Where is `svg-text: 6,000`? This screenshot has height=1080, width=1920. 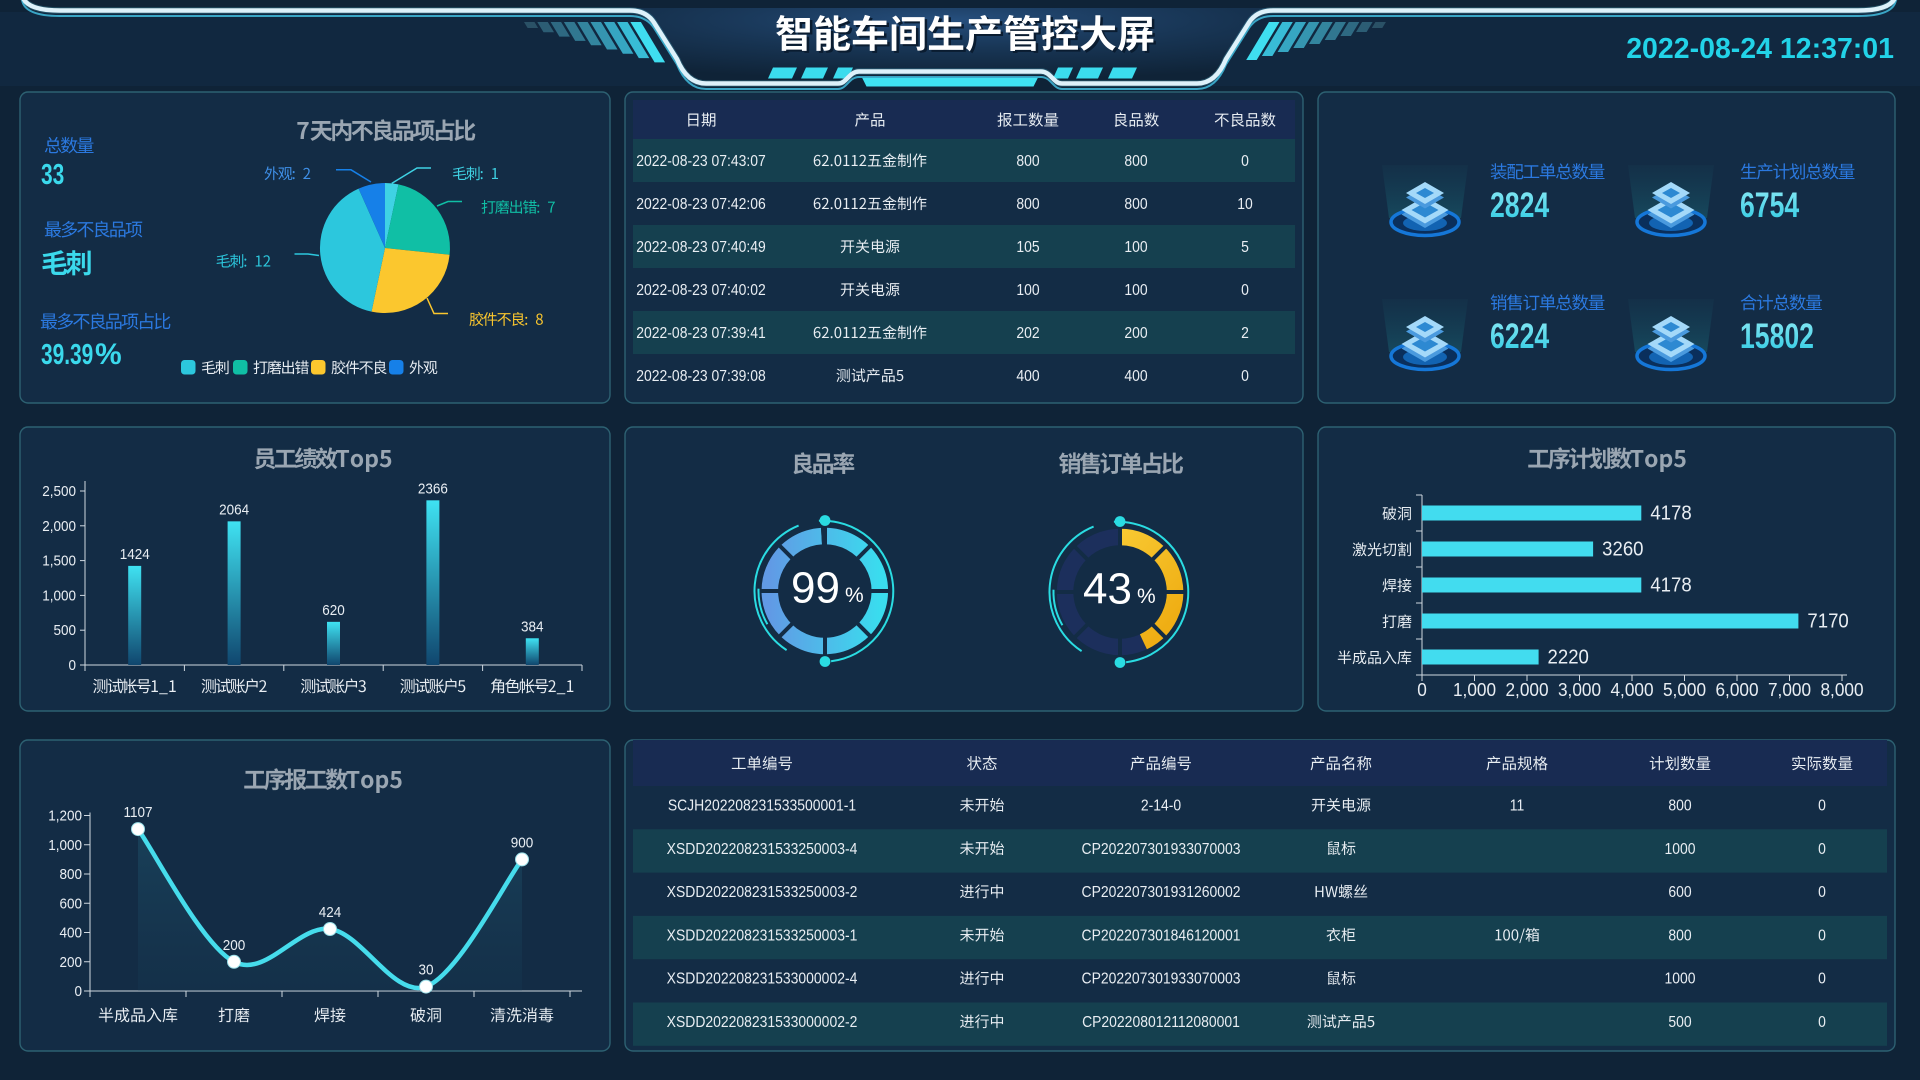
svg-text: 6,000 is located at coordinates (1736, 689).